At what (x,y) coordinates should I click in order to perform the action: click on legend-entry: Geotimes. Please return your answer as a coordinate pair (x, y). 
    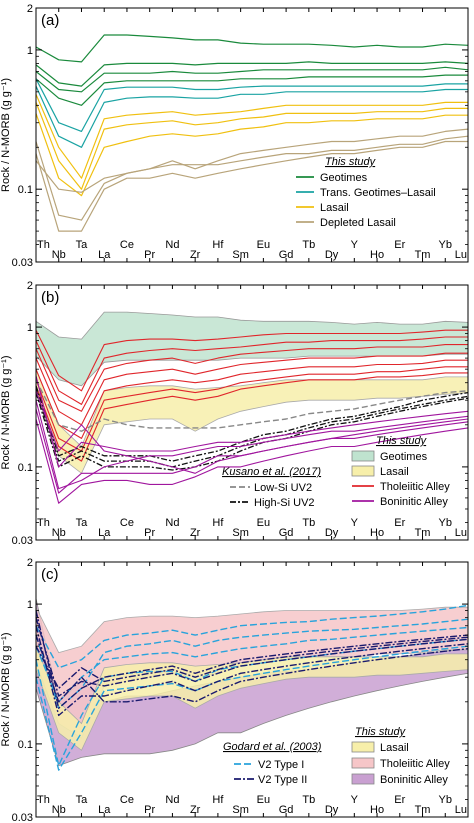
    Looking at the image, I should click on (344, 178).